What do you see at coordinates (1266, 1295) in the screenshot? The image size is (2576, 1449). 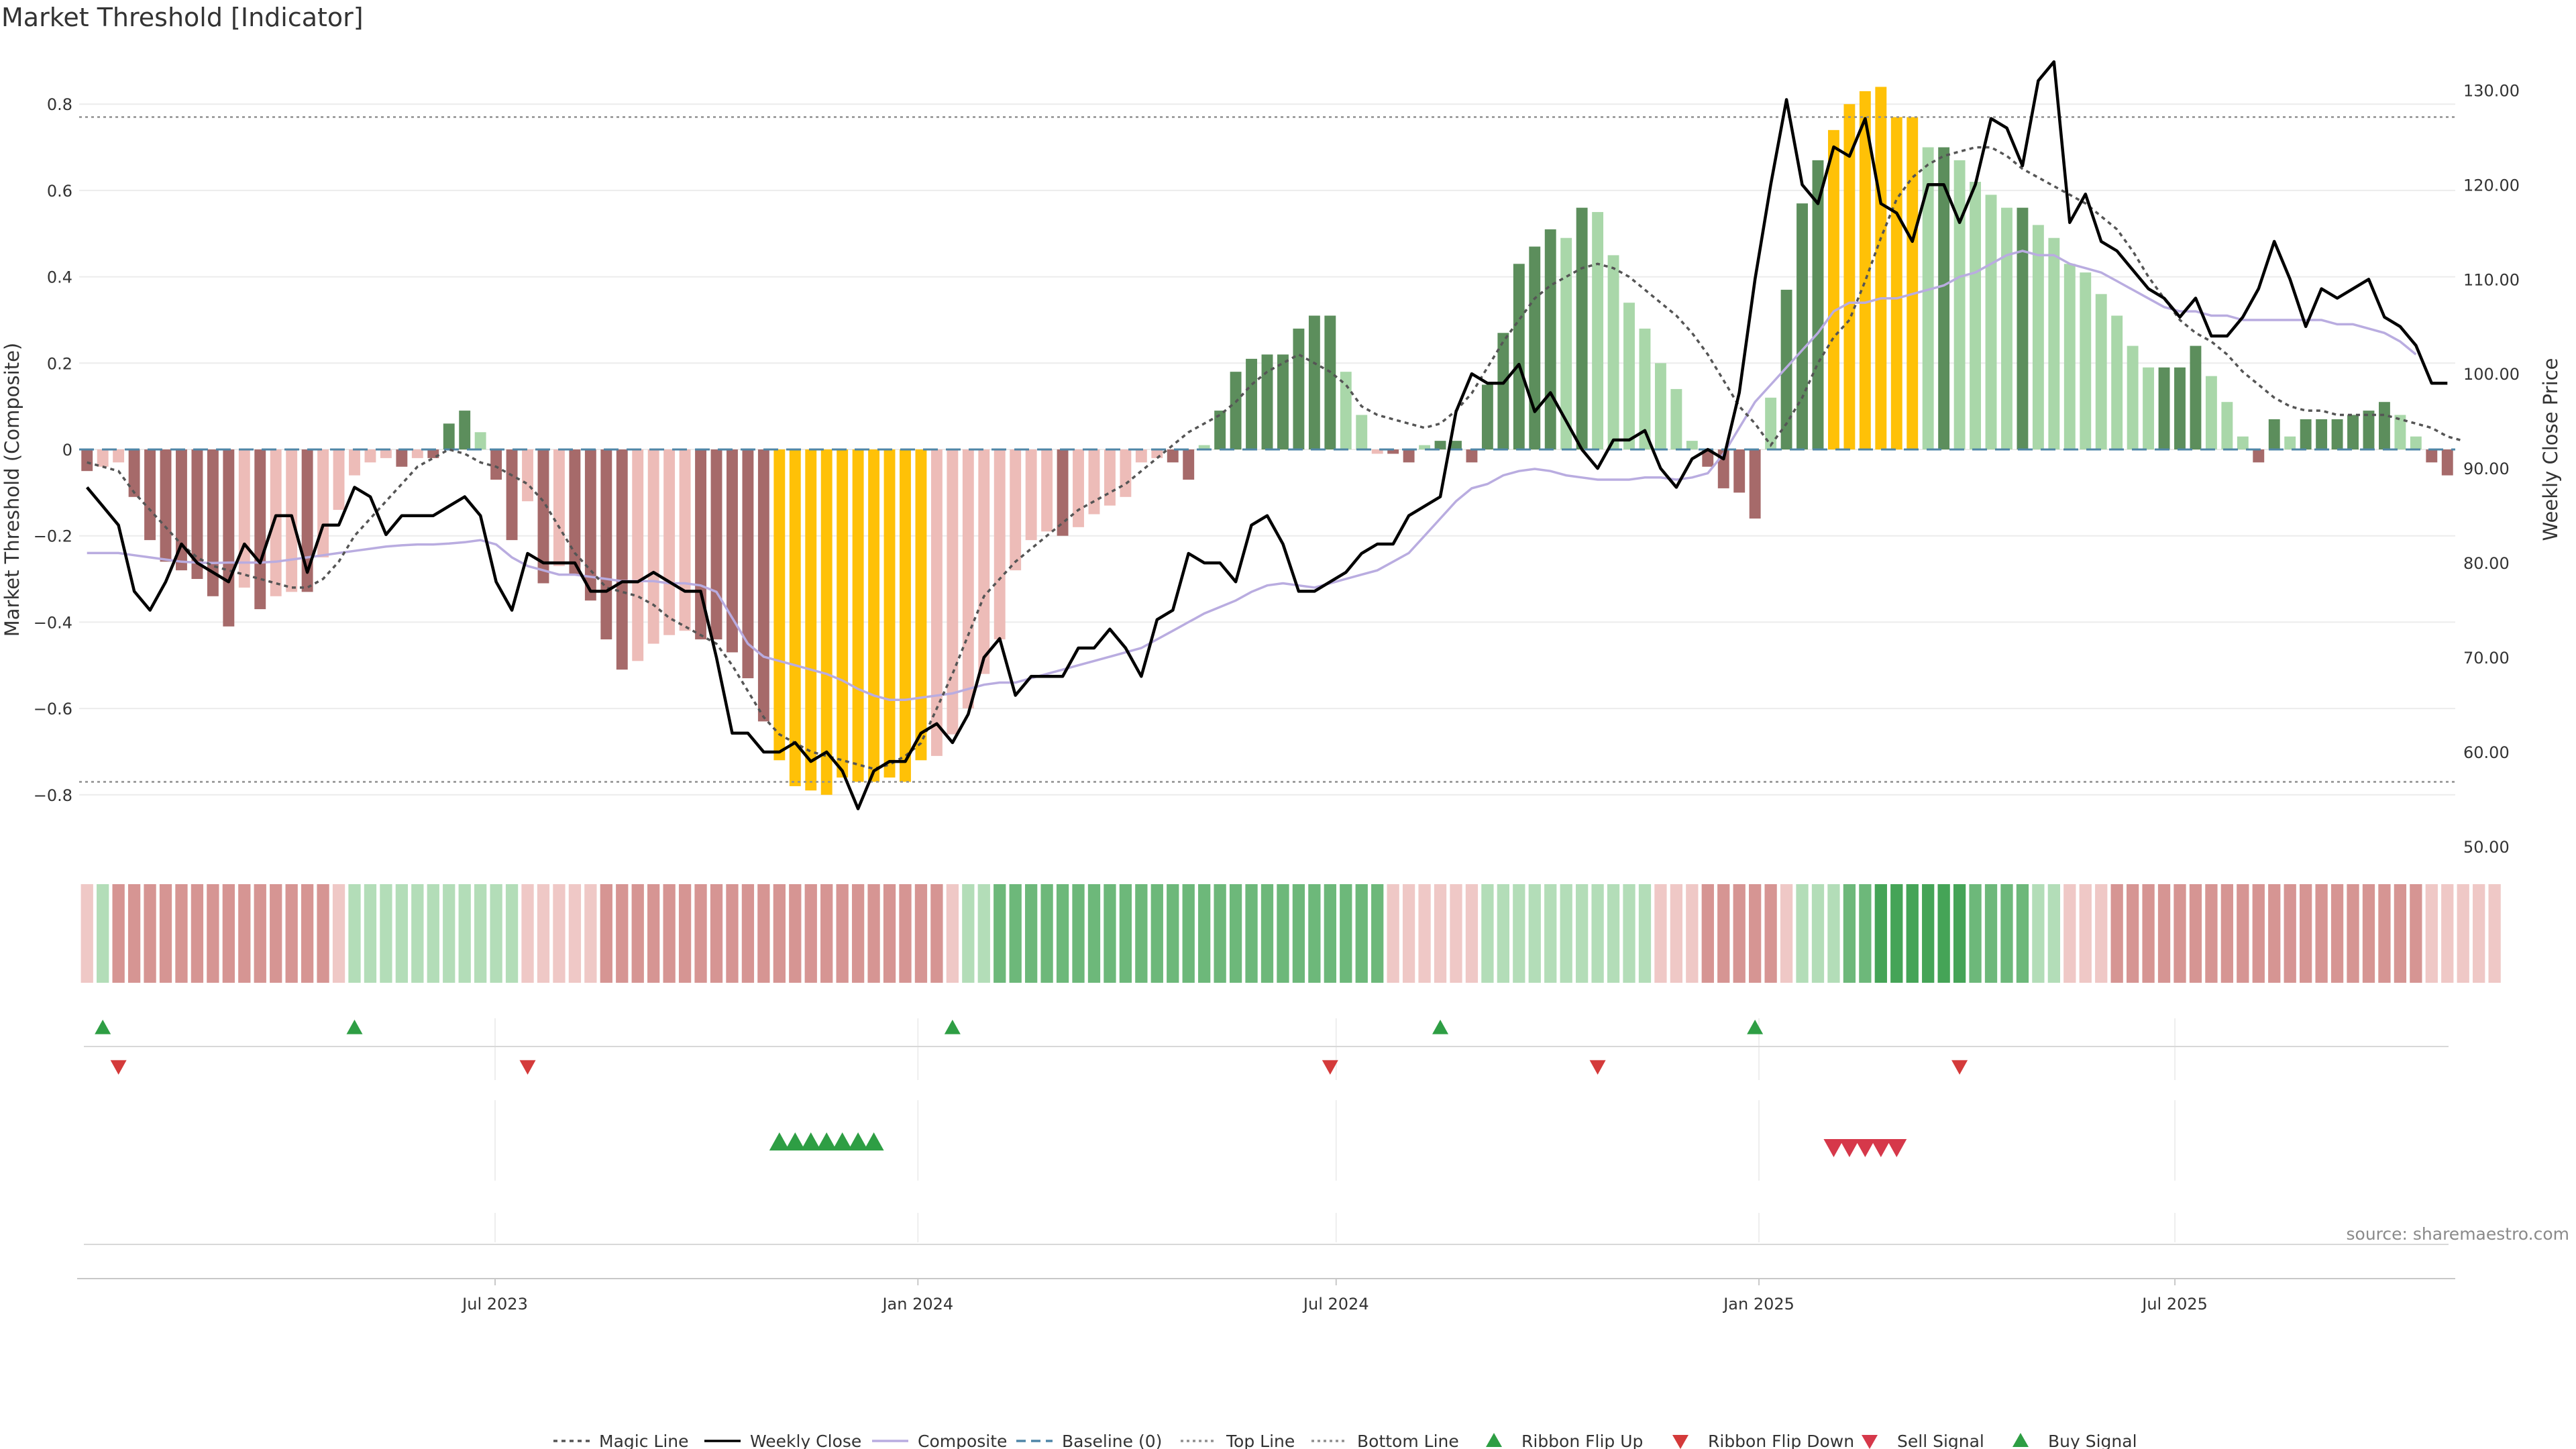 I see `x-axis: Jul 2023 Jan 2024 Jul 2024 Jan 2025 Jul 2025` at bounding box center [1266, 1295].